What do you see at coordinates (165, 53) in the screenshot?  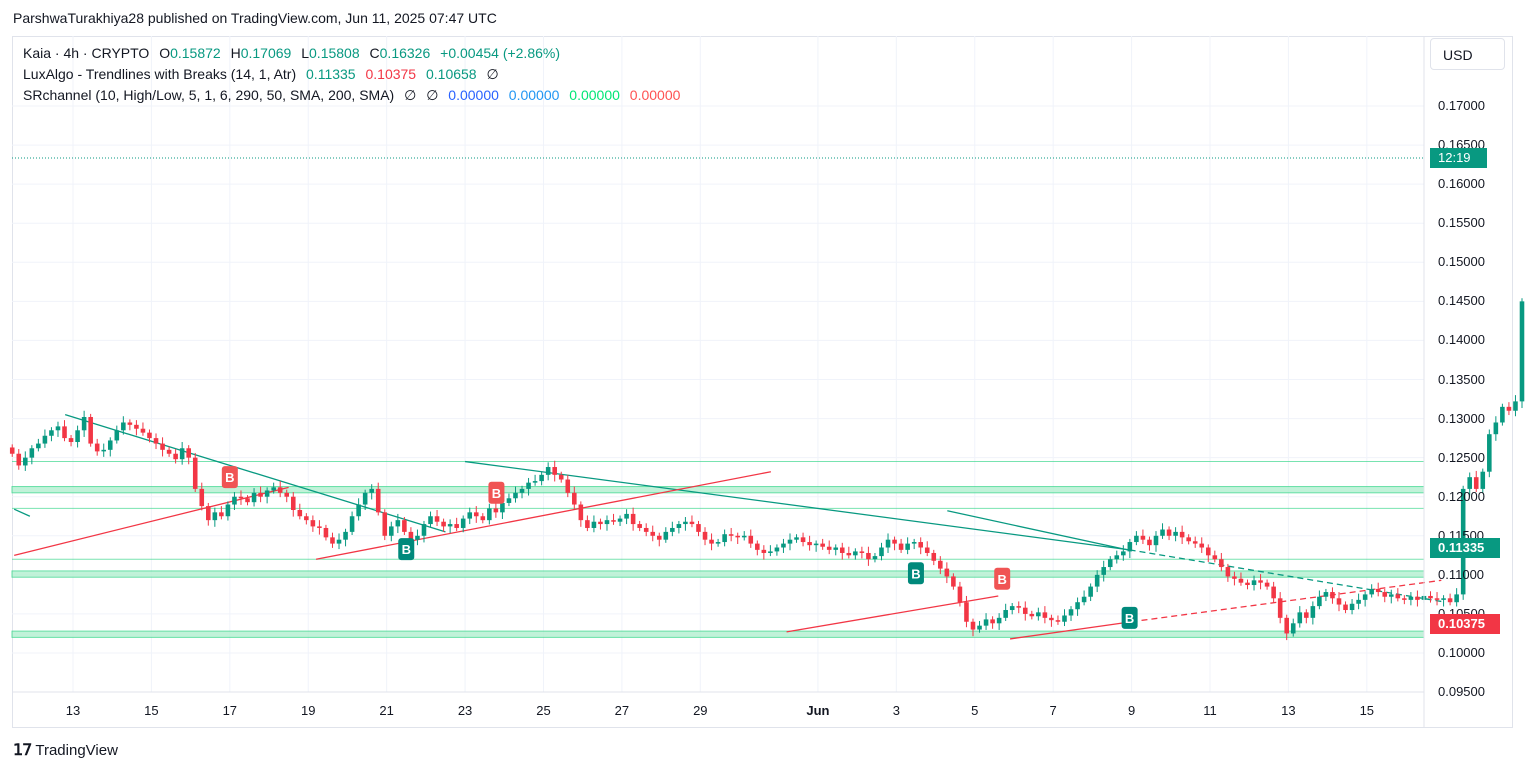 I see `open-label: O` at bounding box center [165, 53].